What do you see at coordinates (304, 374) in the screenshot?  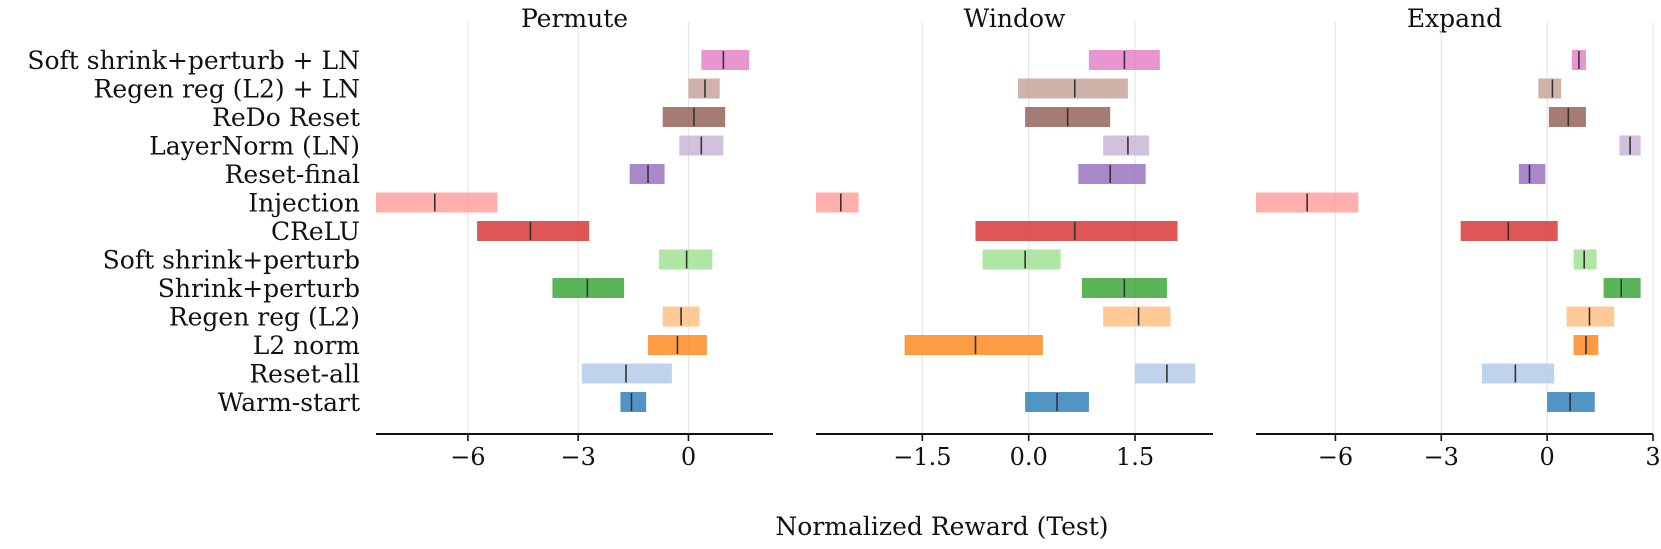 I see `row-label: Reset-all` at bounding box center [304, 374].